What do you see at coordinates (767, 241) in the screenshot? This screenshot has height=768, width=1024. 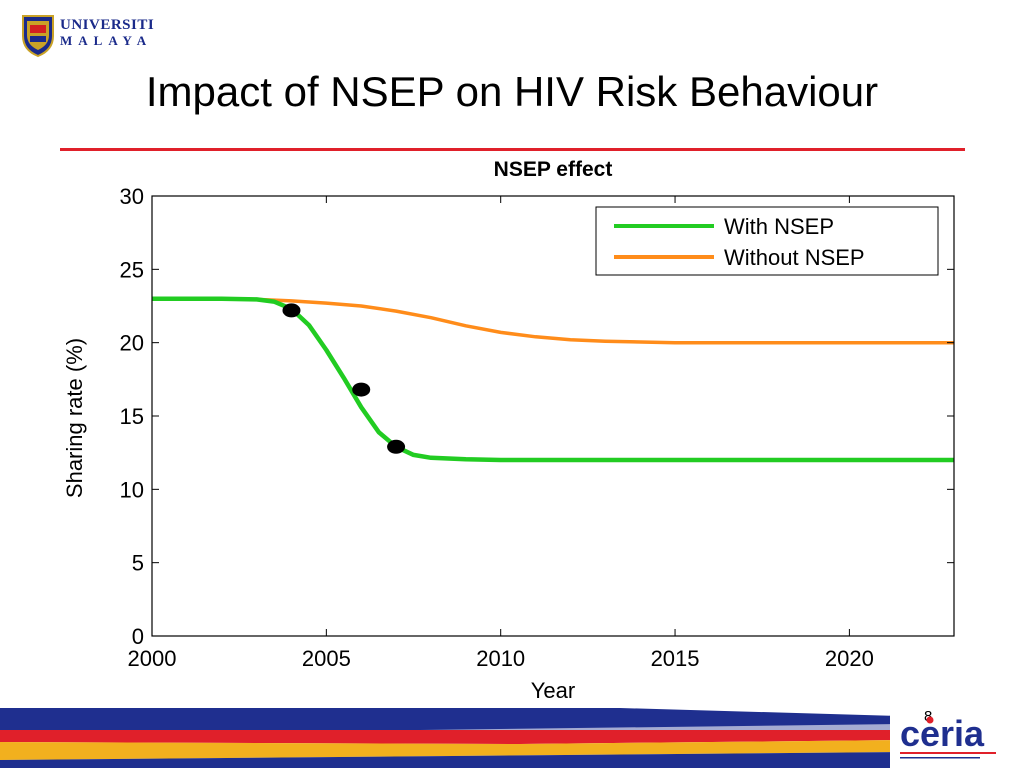 I see `legend-box` at bounding box center [767, 241].